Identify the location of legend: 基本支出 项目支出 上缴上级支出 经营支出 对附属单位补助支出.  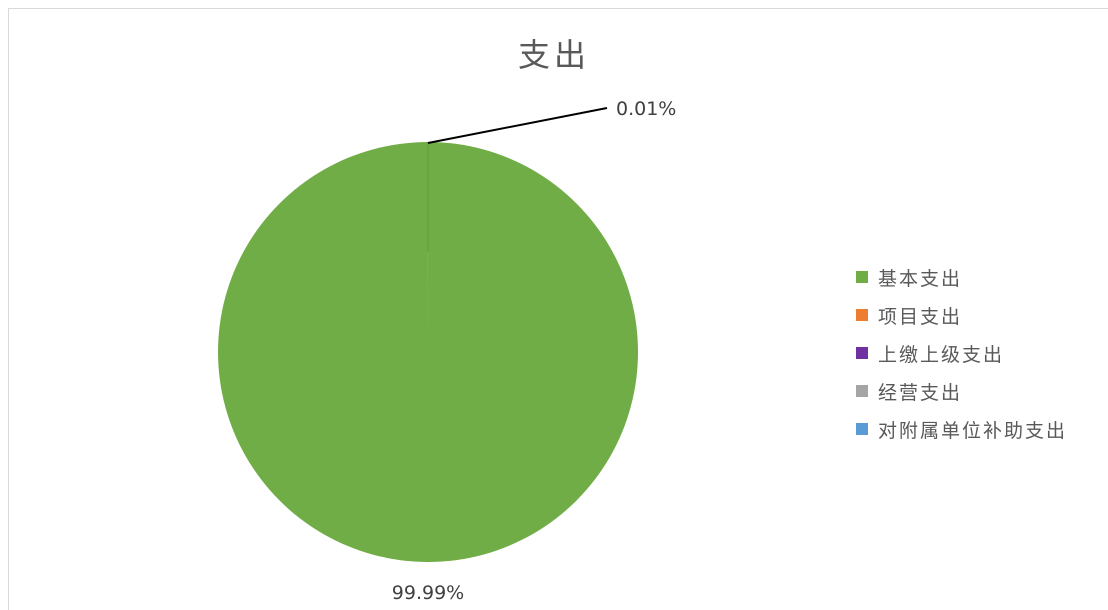
(961, 353).